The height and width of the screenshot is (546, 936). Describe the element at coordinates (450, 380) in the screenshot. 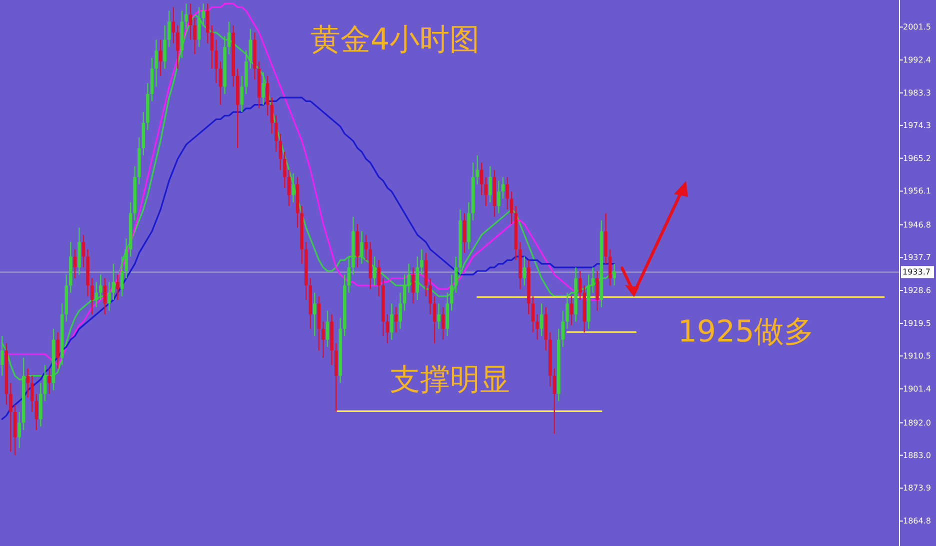

I see `annotation: 支撑明显` at that location.